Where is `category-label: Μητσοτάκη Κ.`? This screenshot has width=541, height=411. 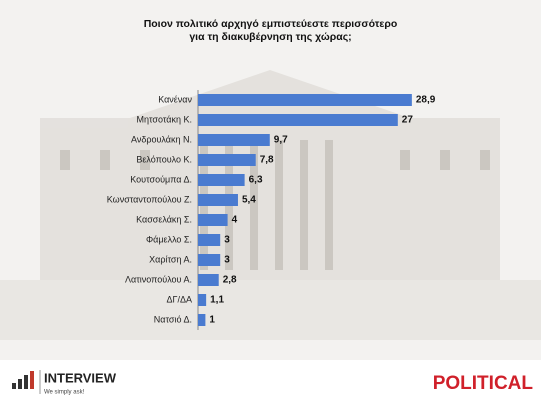
category-label: Μητσοτάκη Κ. is located at coordinates (164, 119).